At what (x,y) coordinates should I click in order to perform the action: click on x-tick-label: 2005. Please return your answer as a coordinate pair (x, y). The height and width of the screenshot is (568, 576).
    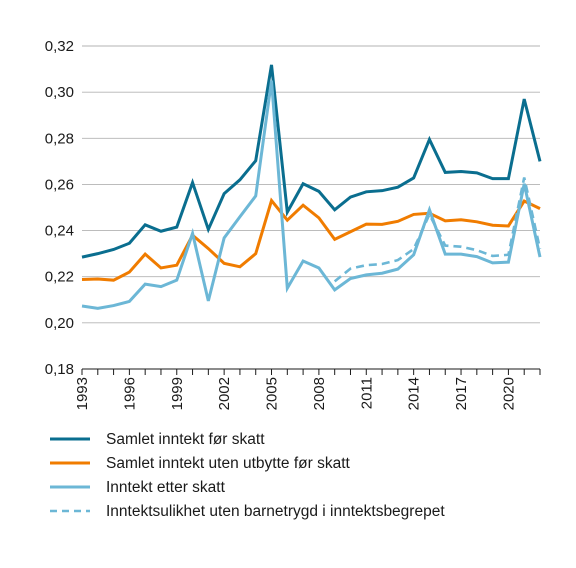
    Looking at the image, I should click on (272, 393).